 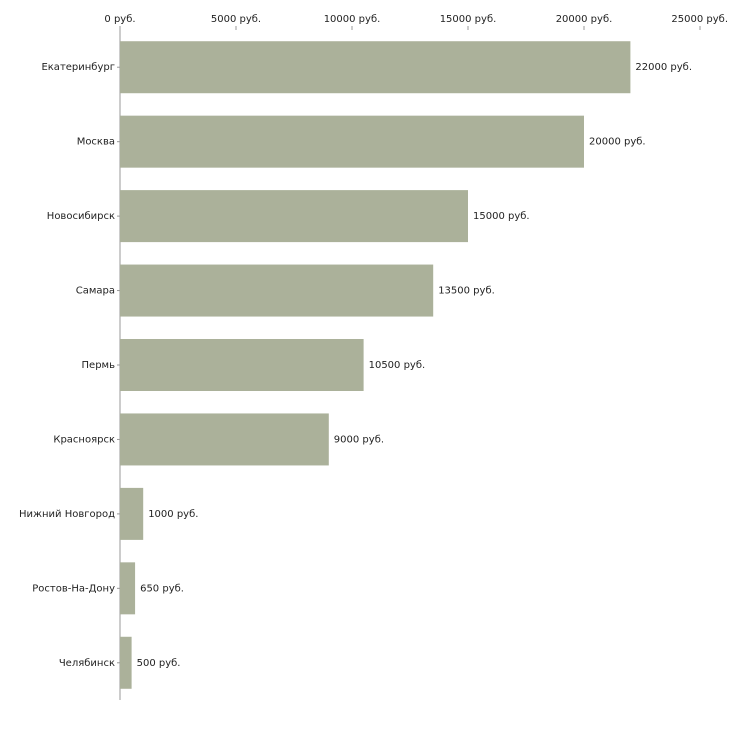 I want to click on value-label: 15000 руб., so click(x=501, y=216).